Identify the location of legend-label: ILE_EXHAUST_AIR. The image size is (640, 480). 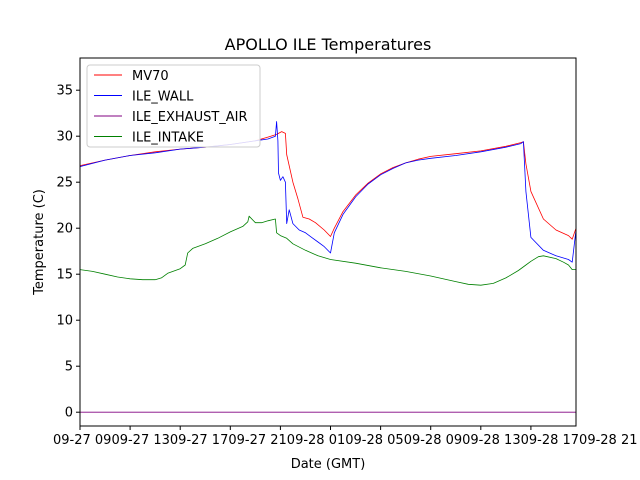
(190, 117).